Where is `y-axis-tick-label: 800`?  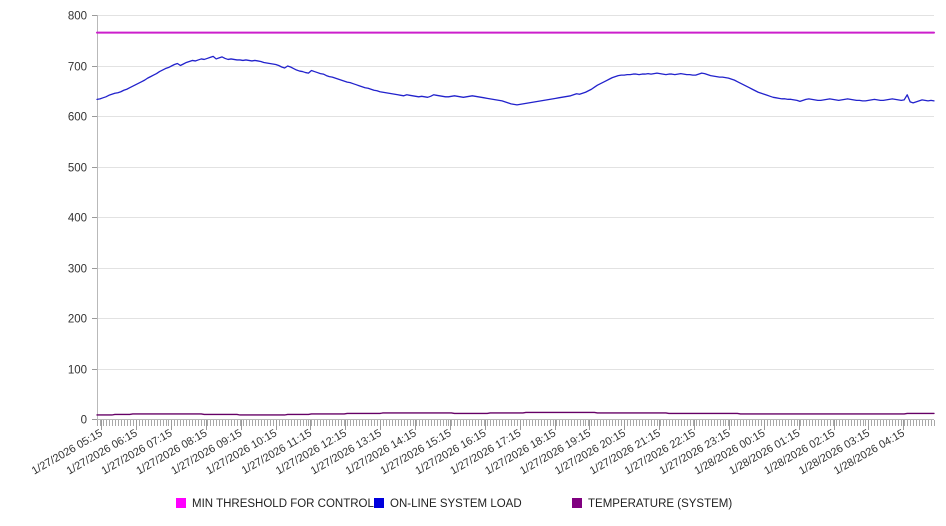
y-axis-tick-label: 800 is located at coordinates (77, 17).